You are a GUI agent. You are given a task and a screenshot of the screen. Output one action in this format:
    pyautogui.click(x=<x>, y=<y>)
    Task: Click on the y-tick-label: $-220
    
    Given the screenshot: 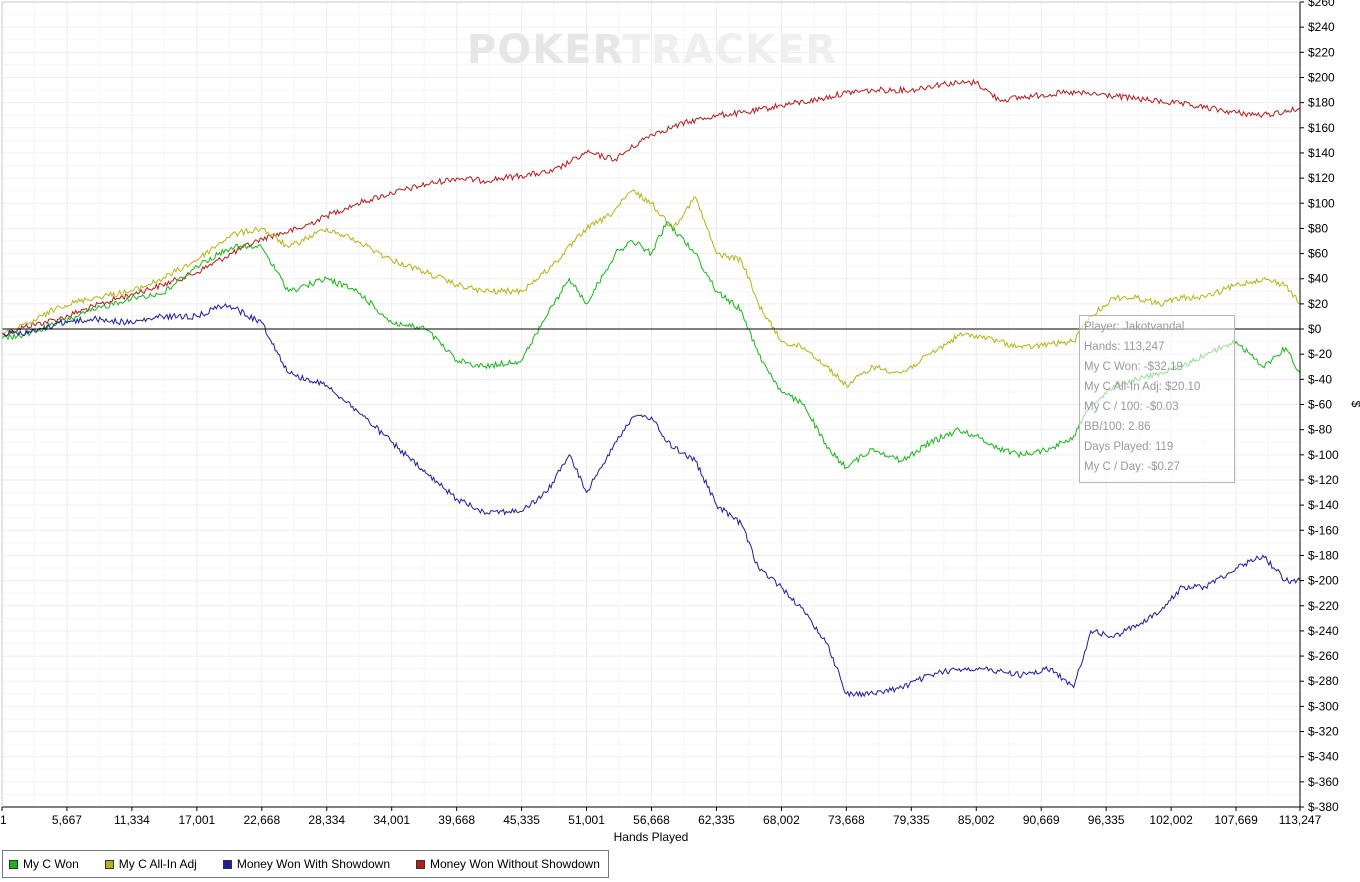 What is the action you would take?
    pyautogui.click(x=1323, y=606)
    